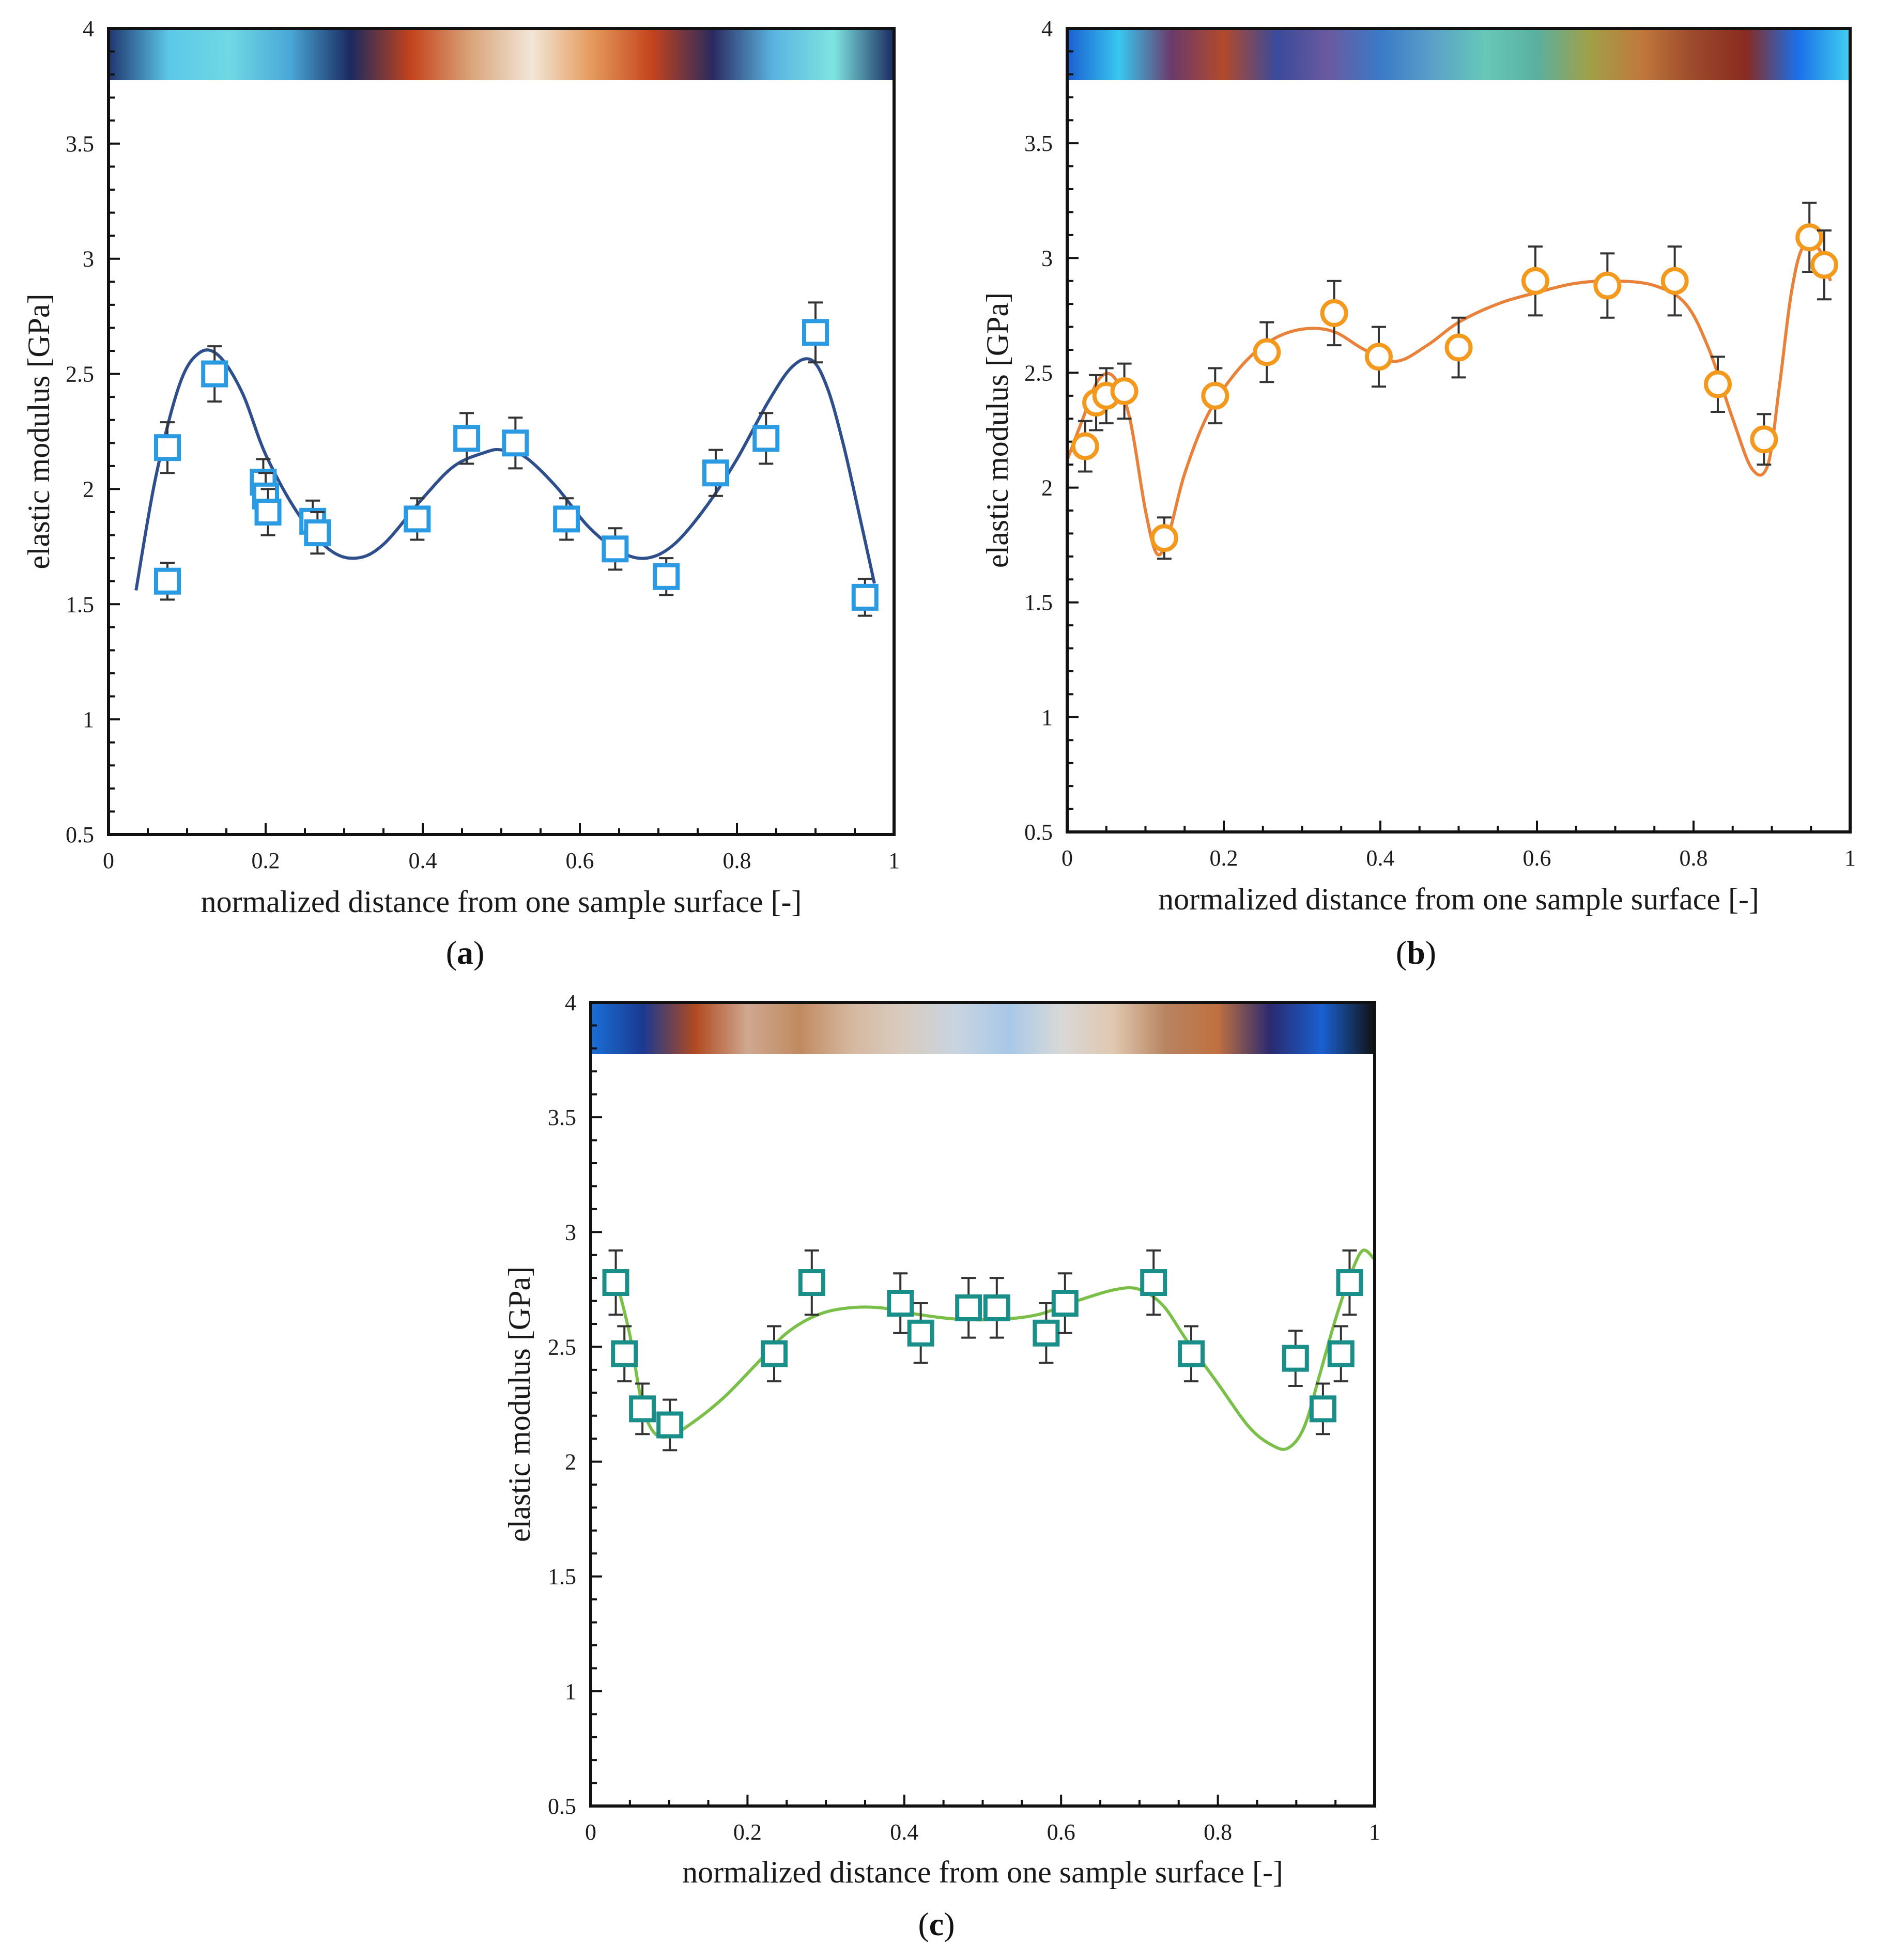  What do you see at coordinates (996, 1349) in the screenshot?
I see `chart-c-fit-curve` at bounding box center [996, 1349].